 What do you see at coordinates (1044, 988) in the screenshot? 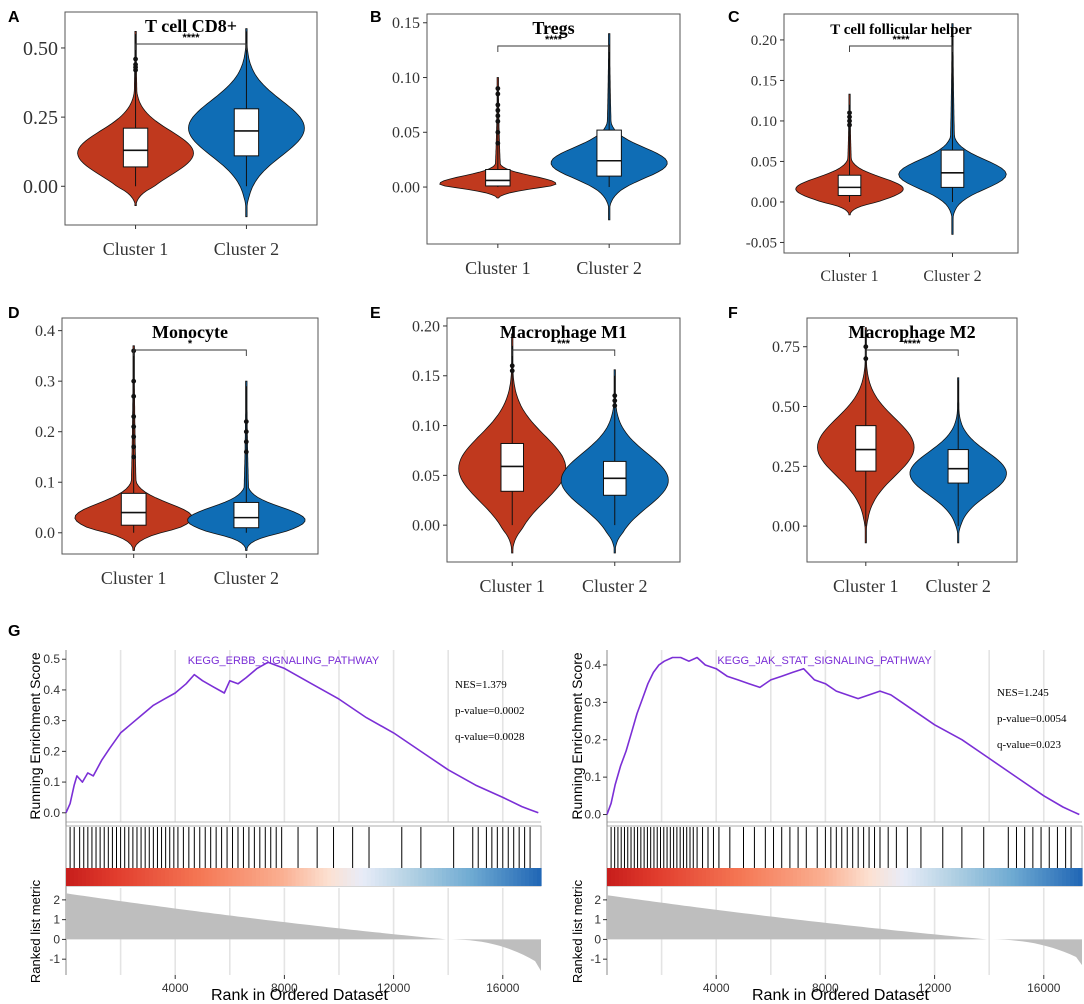
I see `x-tick-label: 16000` at bounding box center [1044, 988].